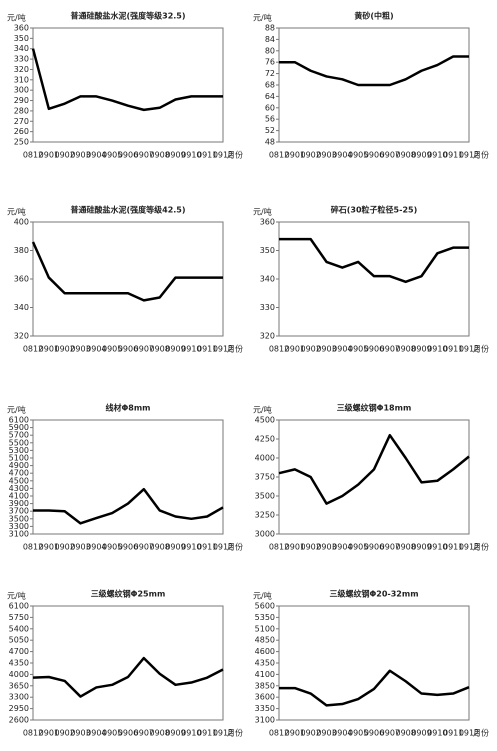  I want to click on plot-frame, so click(128, 477).